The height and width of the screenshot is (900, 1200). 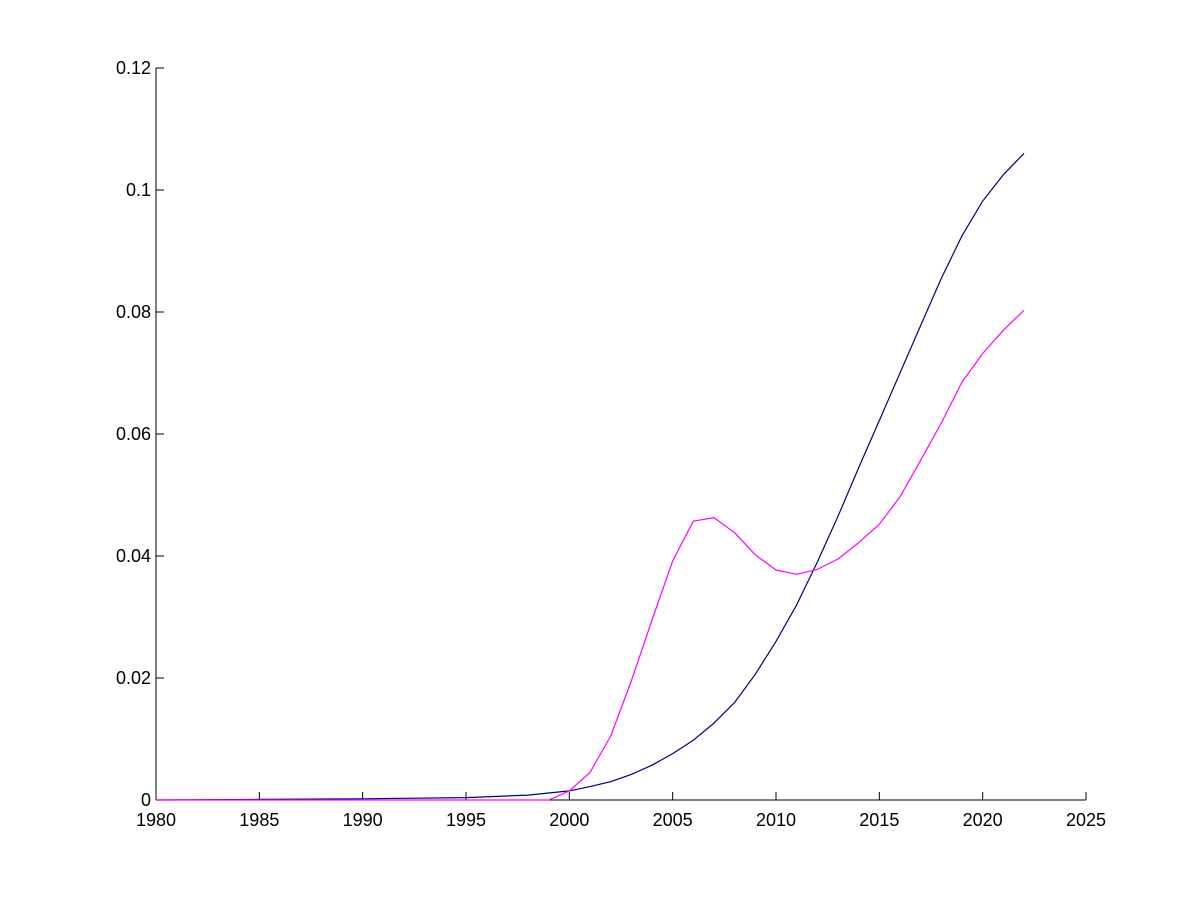 What do you see at coordinates (133, 556) in the screenshot?
I see `y-tick-label: 0.04` at bounding box center [133, 556].